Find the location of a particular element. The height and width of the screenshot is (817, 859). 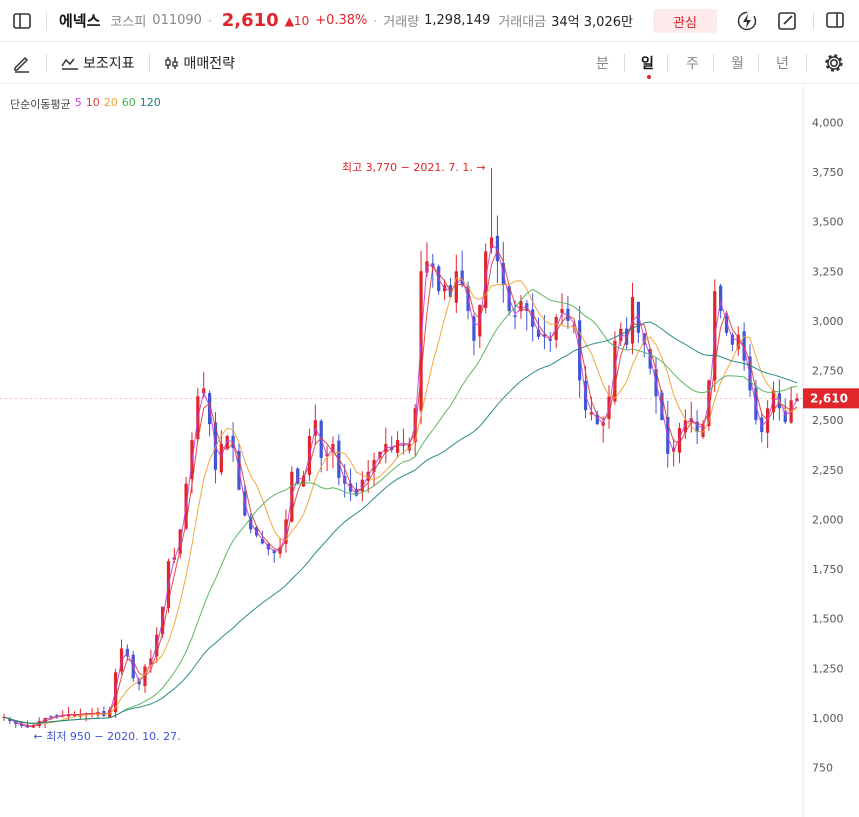

strategy-icon is located at coordinates (171, 62).